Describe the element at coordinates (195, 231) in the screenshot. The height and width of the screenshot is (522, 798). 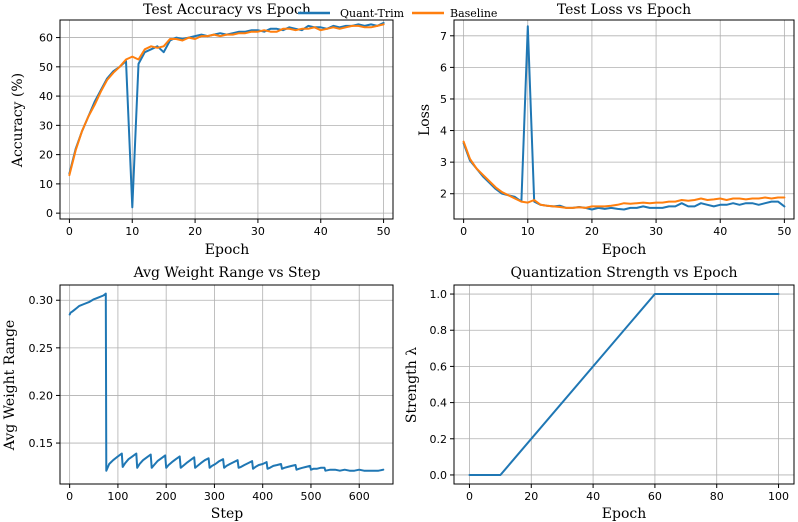
I see `accuracy-xtick-label: 20` at that location.